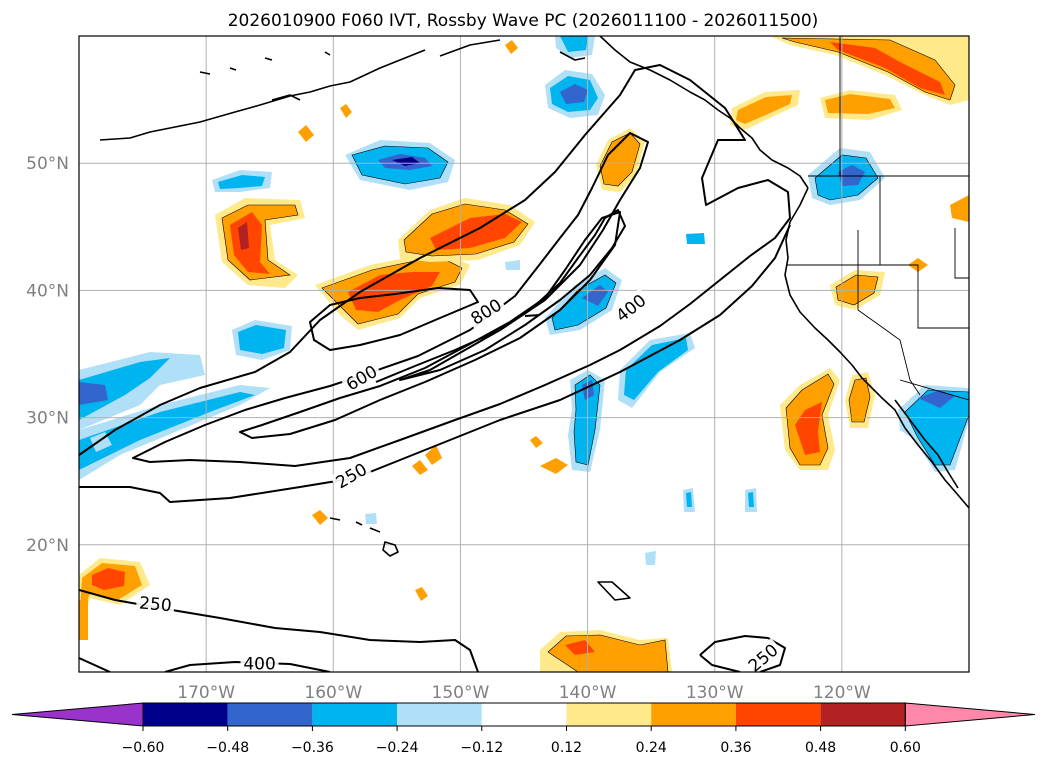 This screenshot has height=765, width=1047. What do you see at coordinates (206, 693) in the screenshot?
I see `longitude-tick-label: 170°W` at bounding box center [206, 693].